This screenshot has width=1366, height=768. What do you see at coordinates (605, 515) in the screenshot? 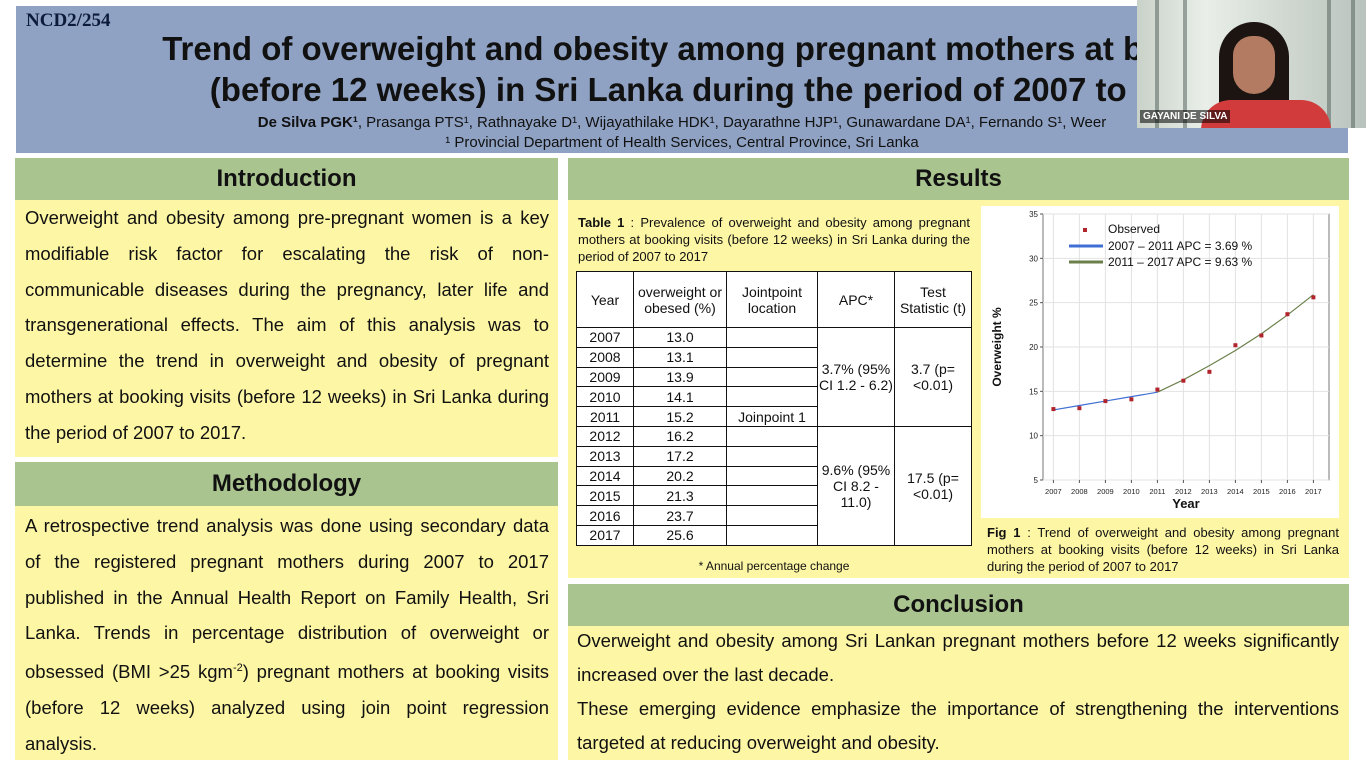
I see `cell-year: 2016` at bounding box center [605, 515].